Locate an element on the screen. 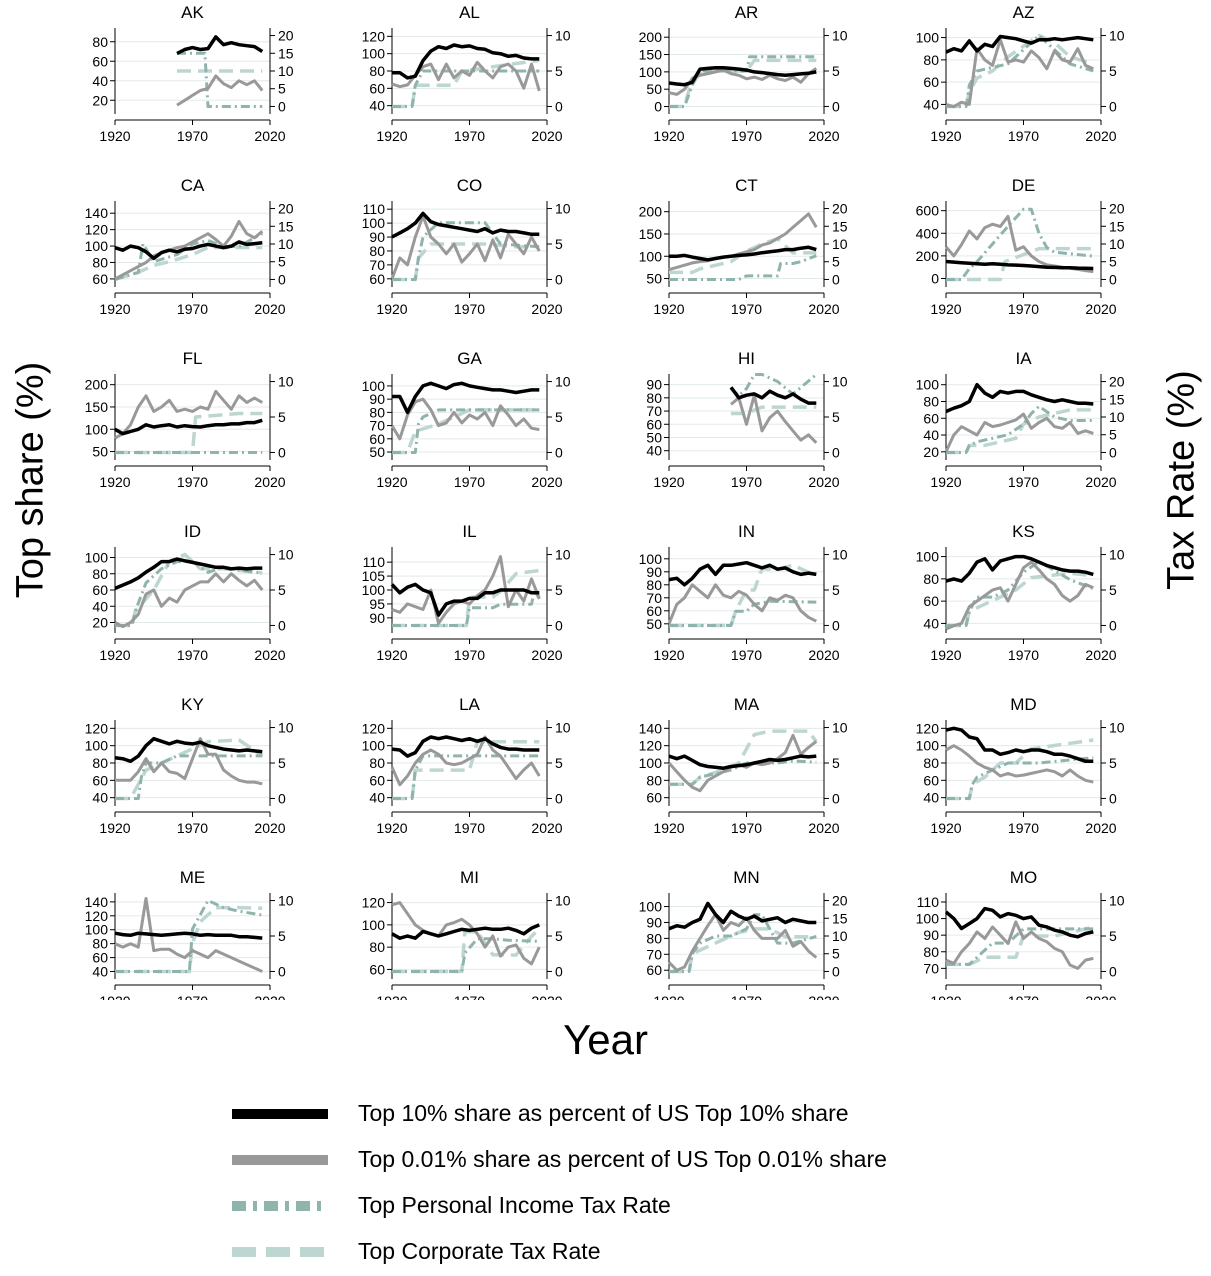 This screenshot has height=1276, width=1211. panel-title: AK is located at coordinates (192, 12).